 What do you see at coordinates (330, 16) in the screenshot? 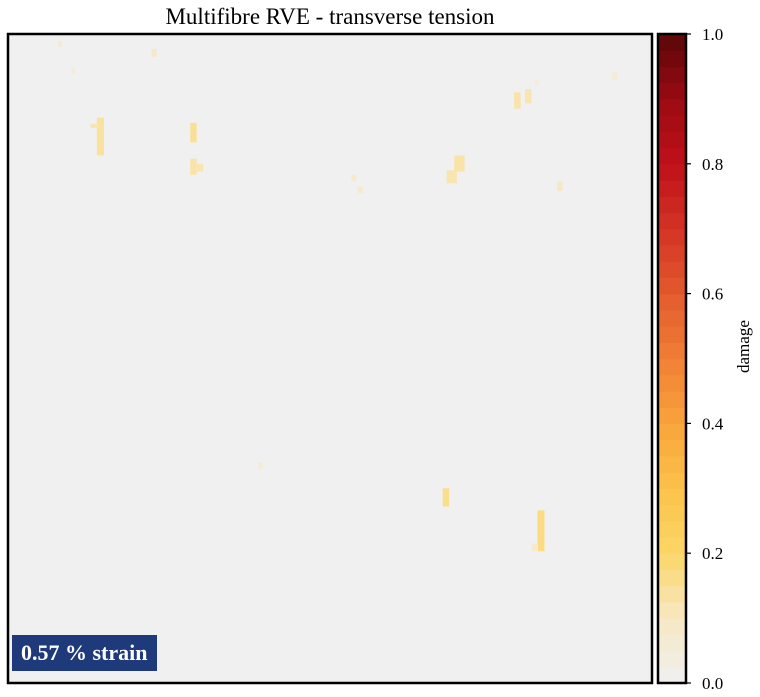
I see `chart-title: Multifibre RVE - transverse tension` at bounding box center [330, 16].